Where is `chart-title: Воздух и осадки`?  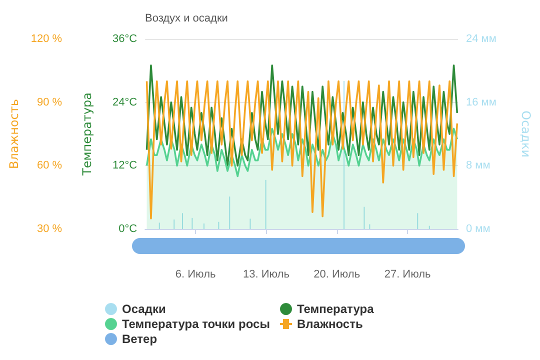
chart-title: Воздух и осадки is located at coordinates (186, 18).